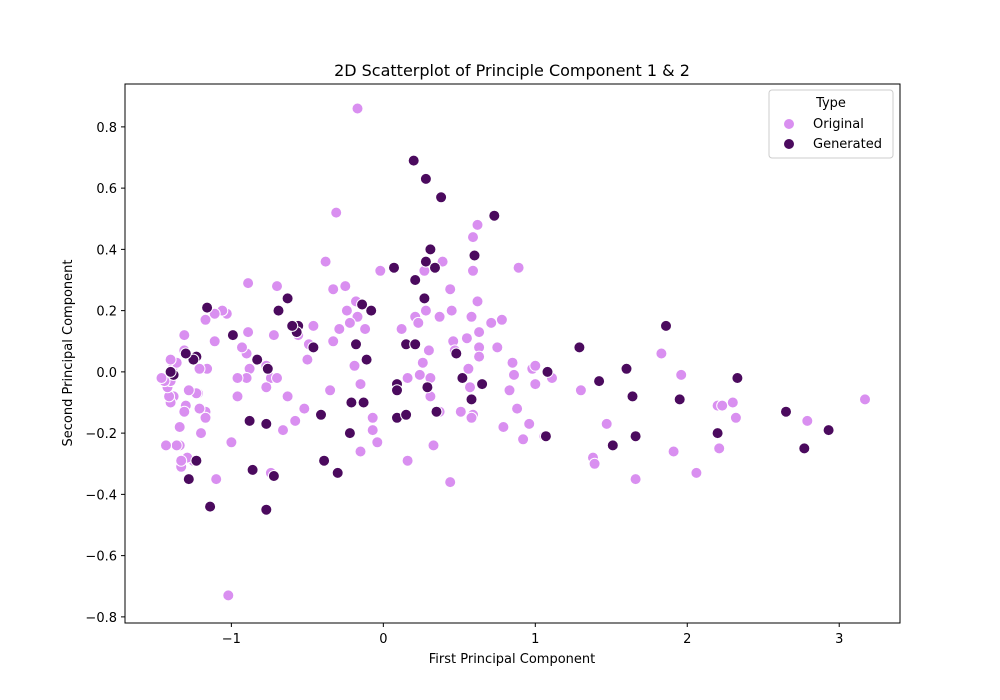 This screenshot has width=1000, height=700. I want to click on y-tick-label: 0.0, so click(106, 373).